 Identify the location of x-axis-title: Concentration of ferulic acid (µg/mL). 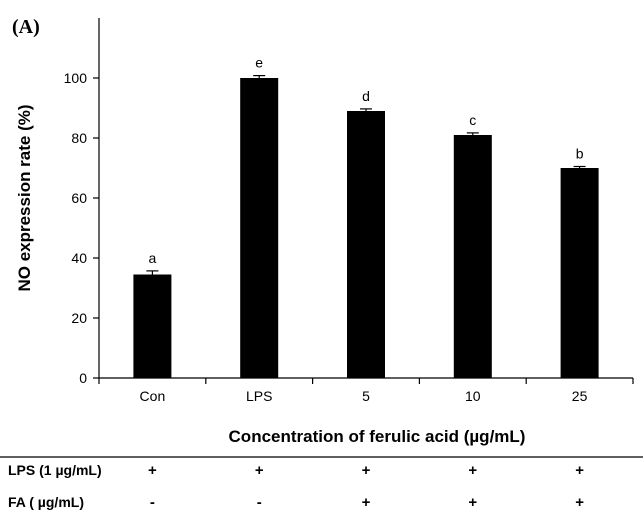
(377, 436).